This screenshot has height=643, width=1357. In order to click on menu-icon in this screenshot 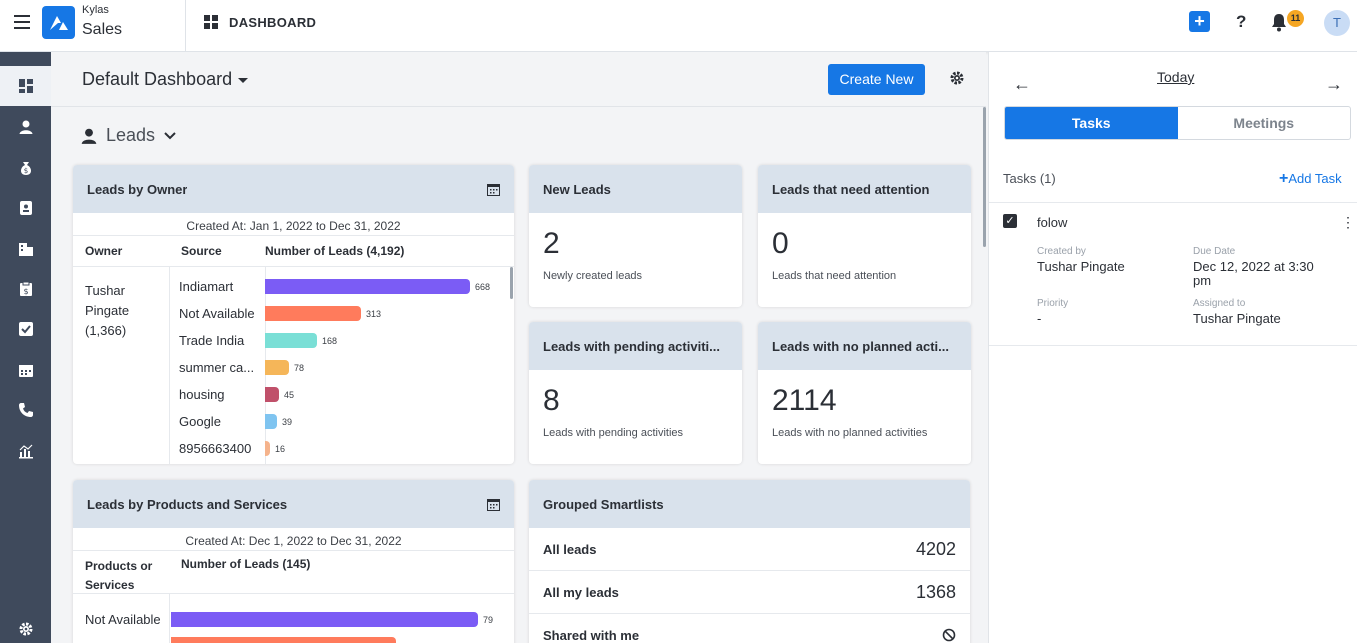, I will do `click(22, 22)`.